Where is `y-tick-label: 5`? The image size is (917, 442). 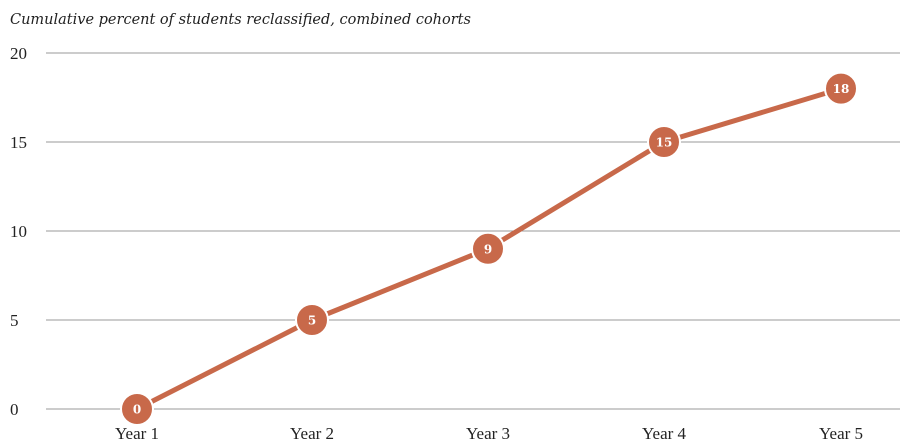
y-tick-label: 5 is located at coordinates (14, 320).